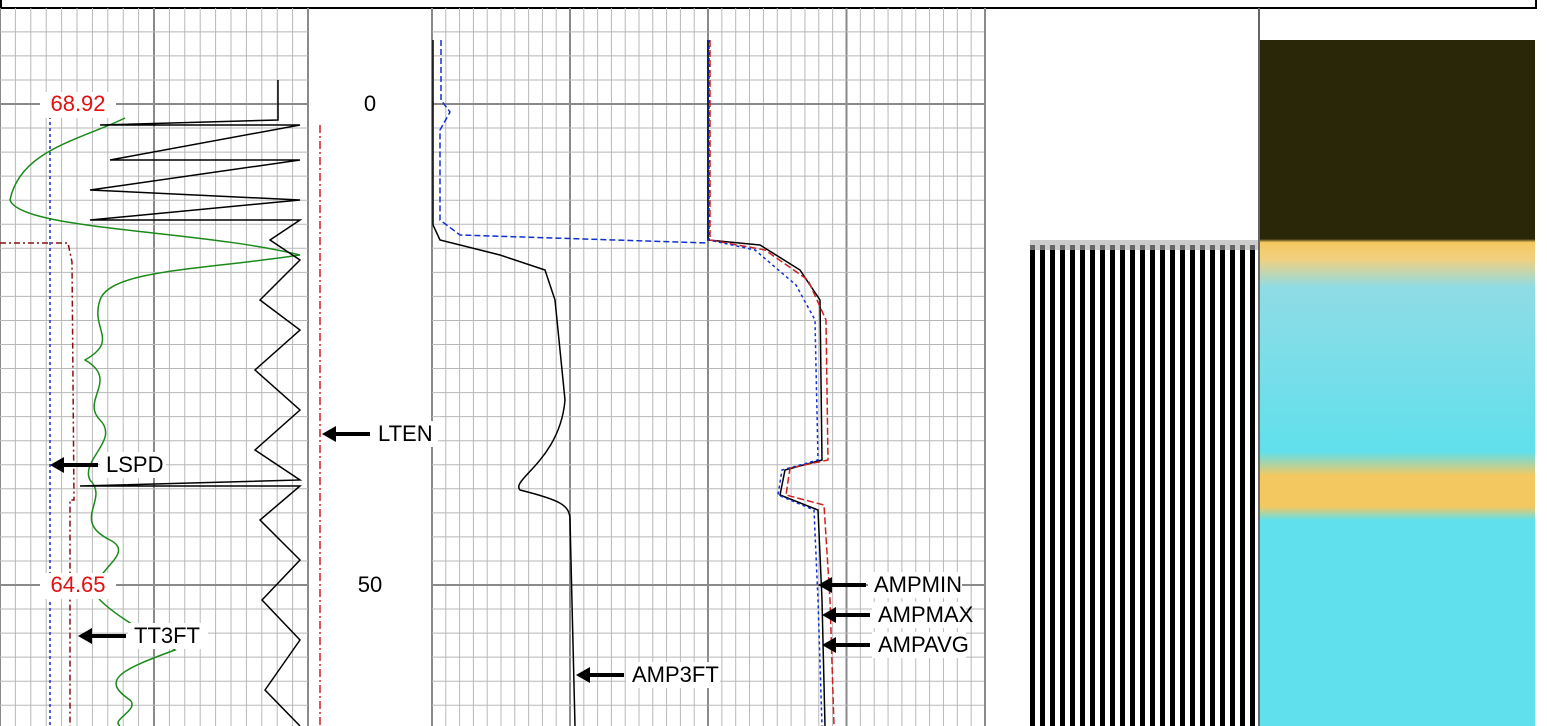 This screenshot has width=1547, height=726. I want to click on ampavg-curve, so click(766, 383).